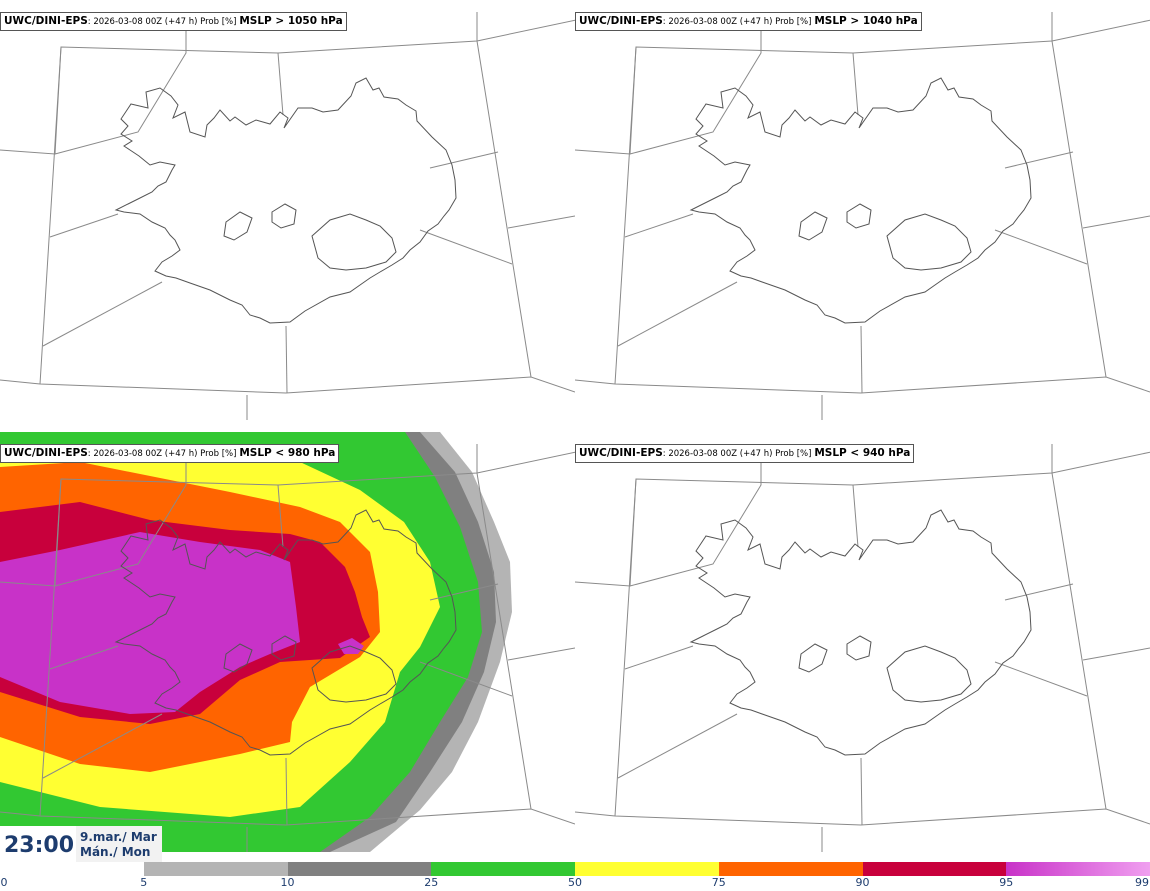  Describe the element at coordinates (862, 453) in the screenshot. I see `parameter-label: MSLP < 940 hPa` at that location.